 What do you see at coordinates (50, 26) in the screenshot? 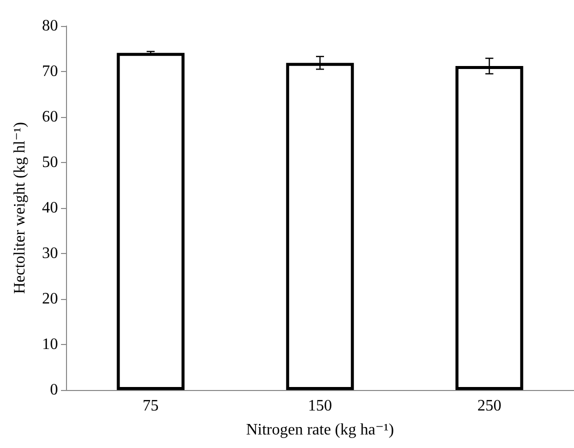
I see `y-tick-label: 80` at bounding box center [50, 26].